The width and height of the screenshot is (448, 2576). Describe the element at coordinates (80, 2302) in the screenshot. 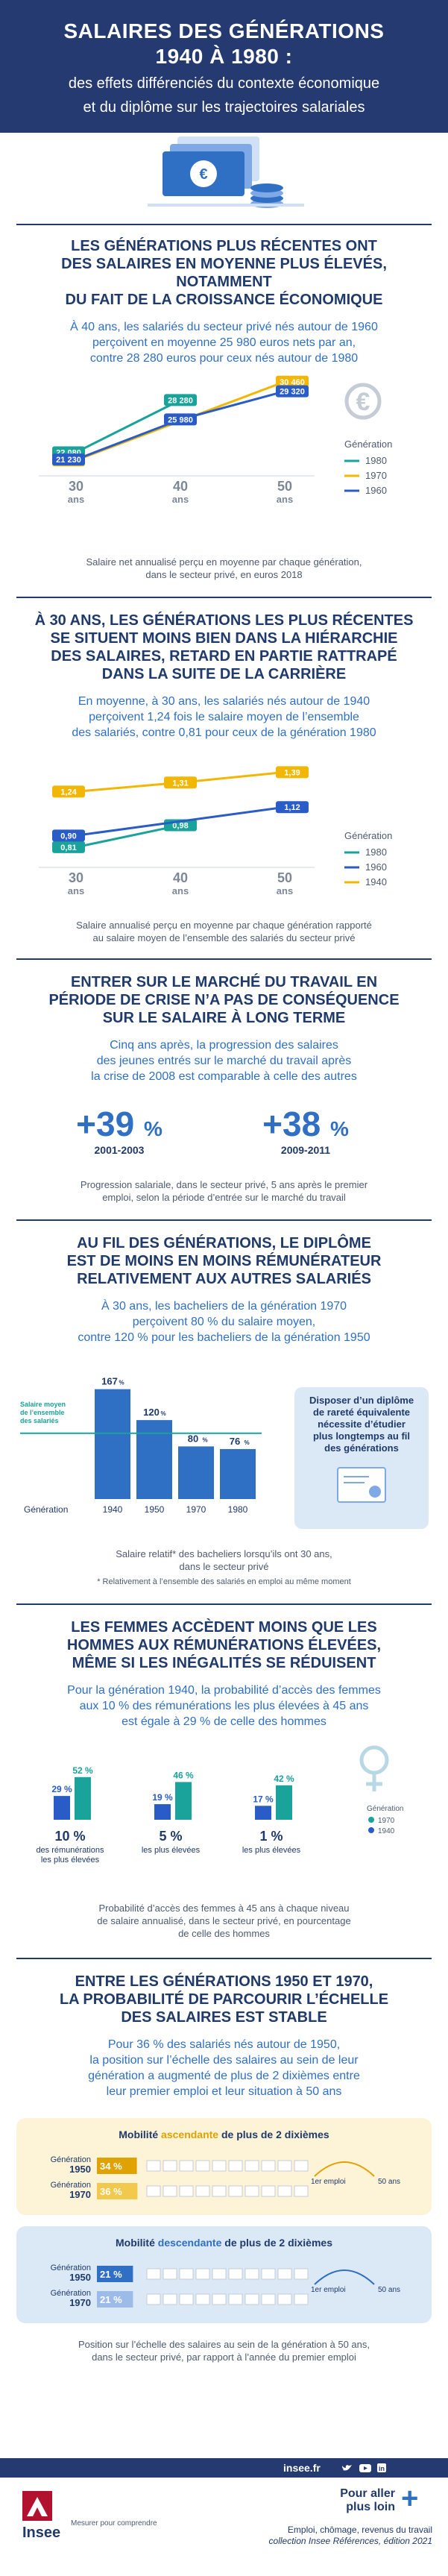

I see `generation-year: 1970` at that location.